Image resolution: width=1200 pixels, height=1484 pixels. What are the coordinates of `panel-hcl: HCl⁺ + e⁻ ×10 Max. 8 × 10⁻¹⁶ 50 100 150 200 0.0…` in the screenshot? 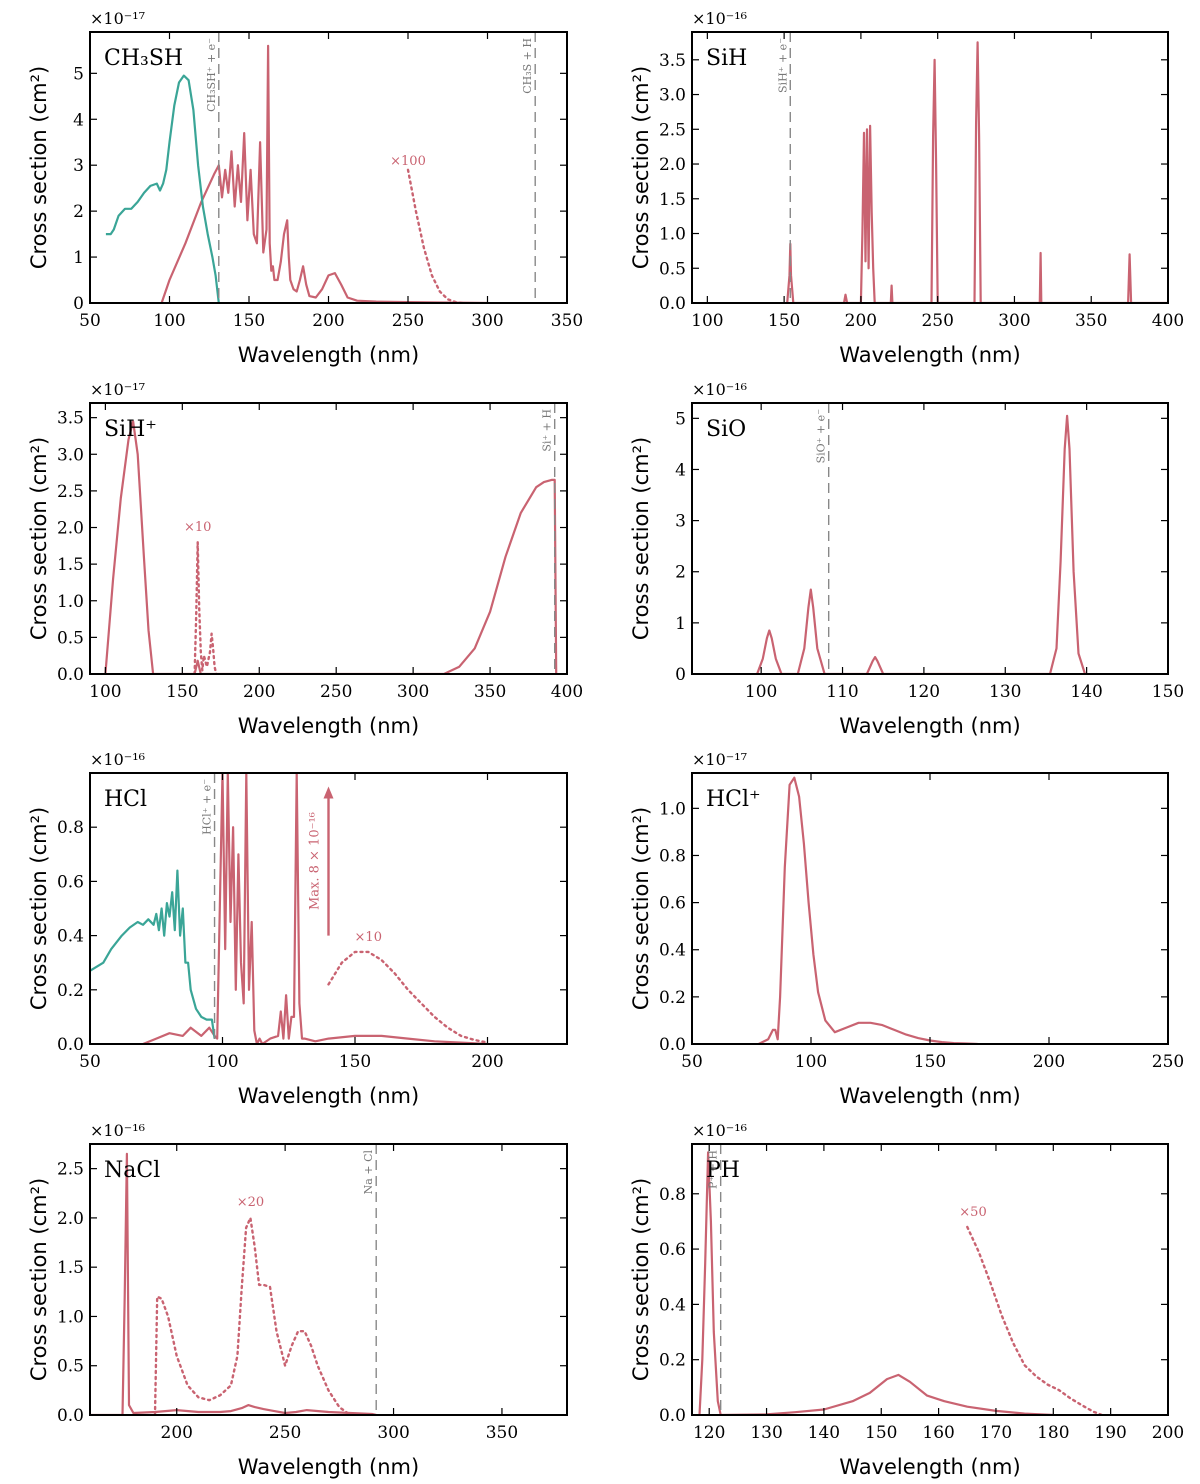 It's located at (297, 929).